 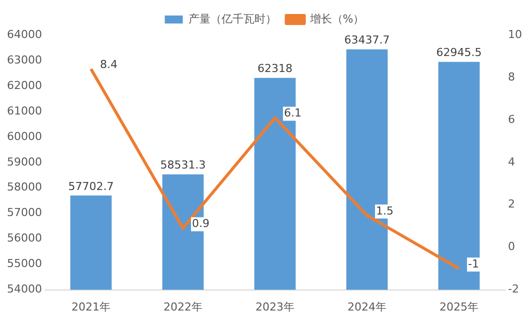 What do you see at coordinates (24, 289) in the screenshot?
I see `y-tick-label: 54000` at bounding box center [24, 289].